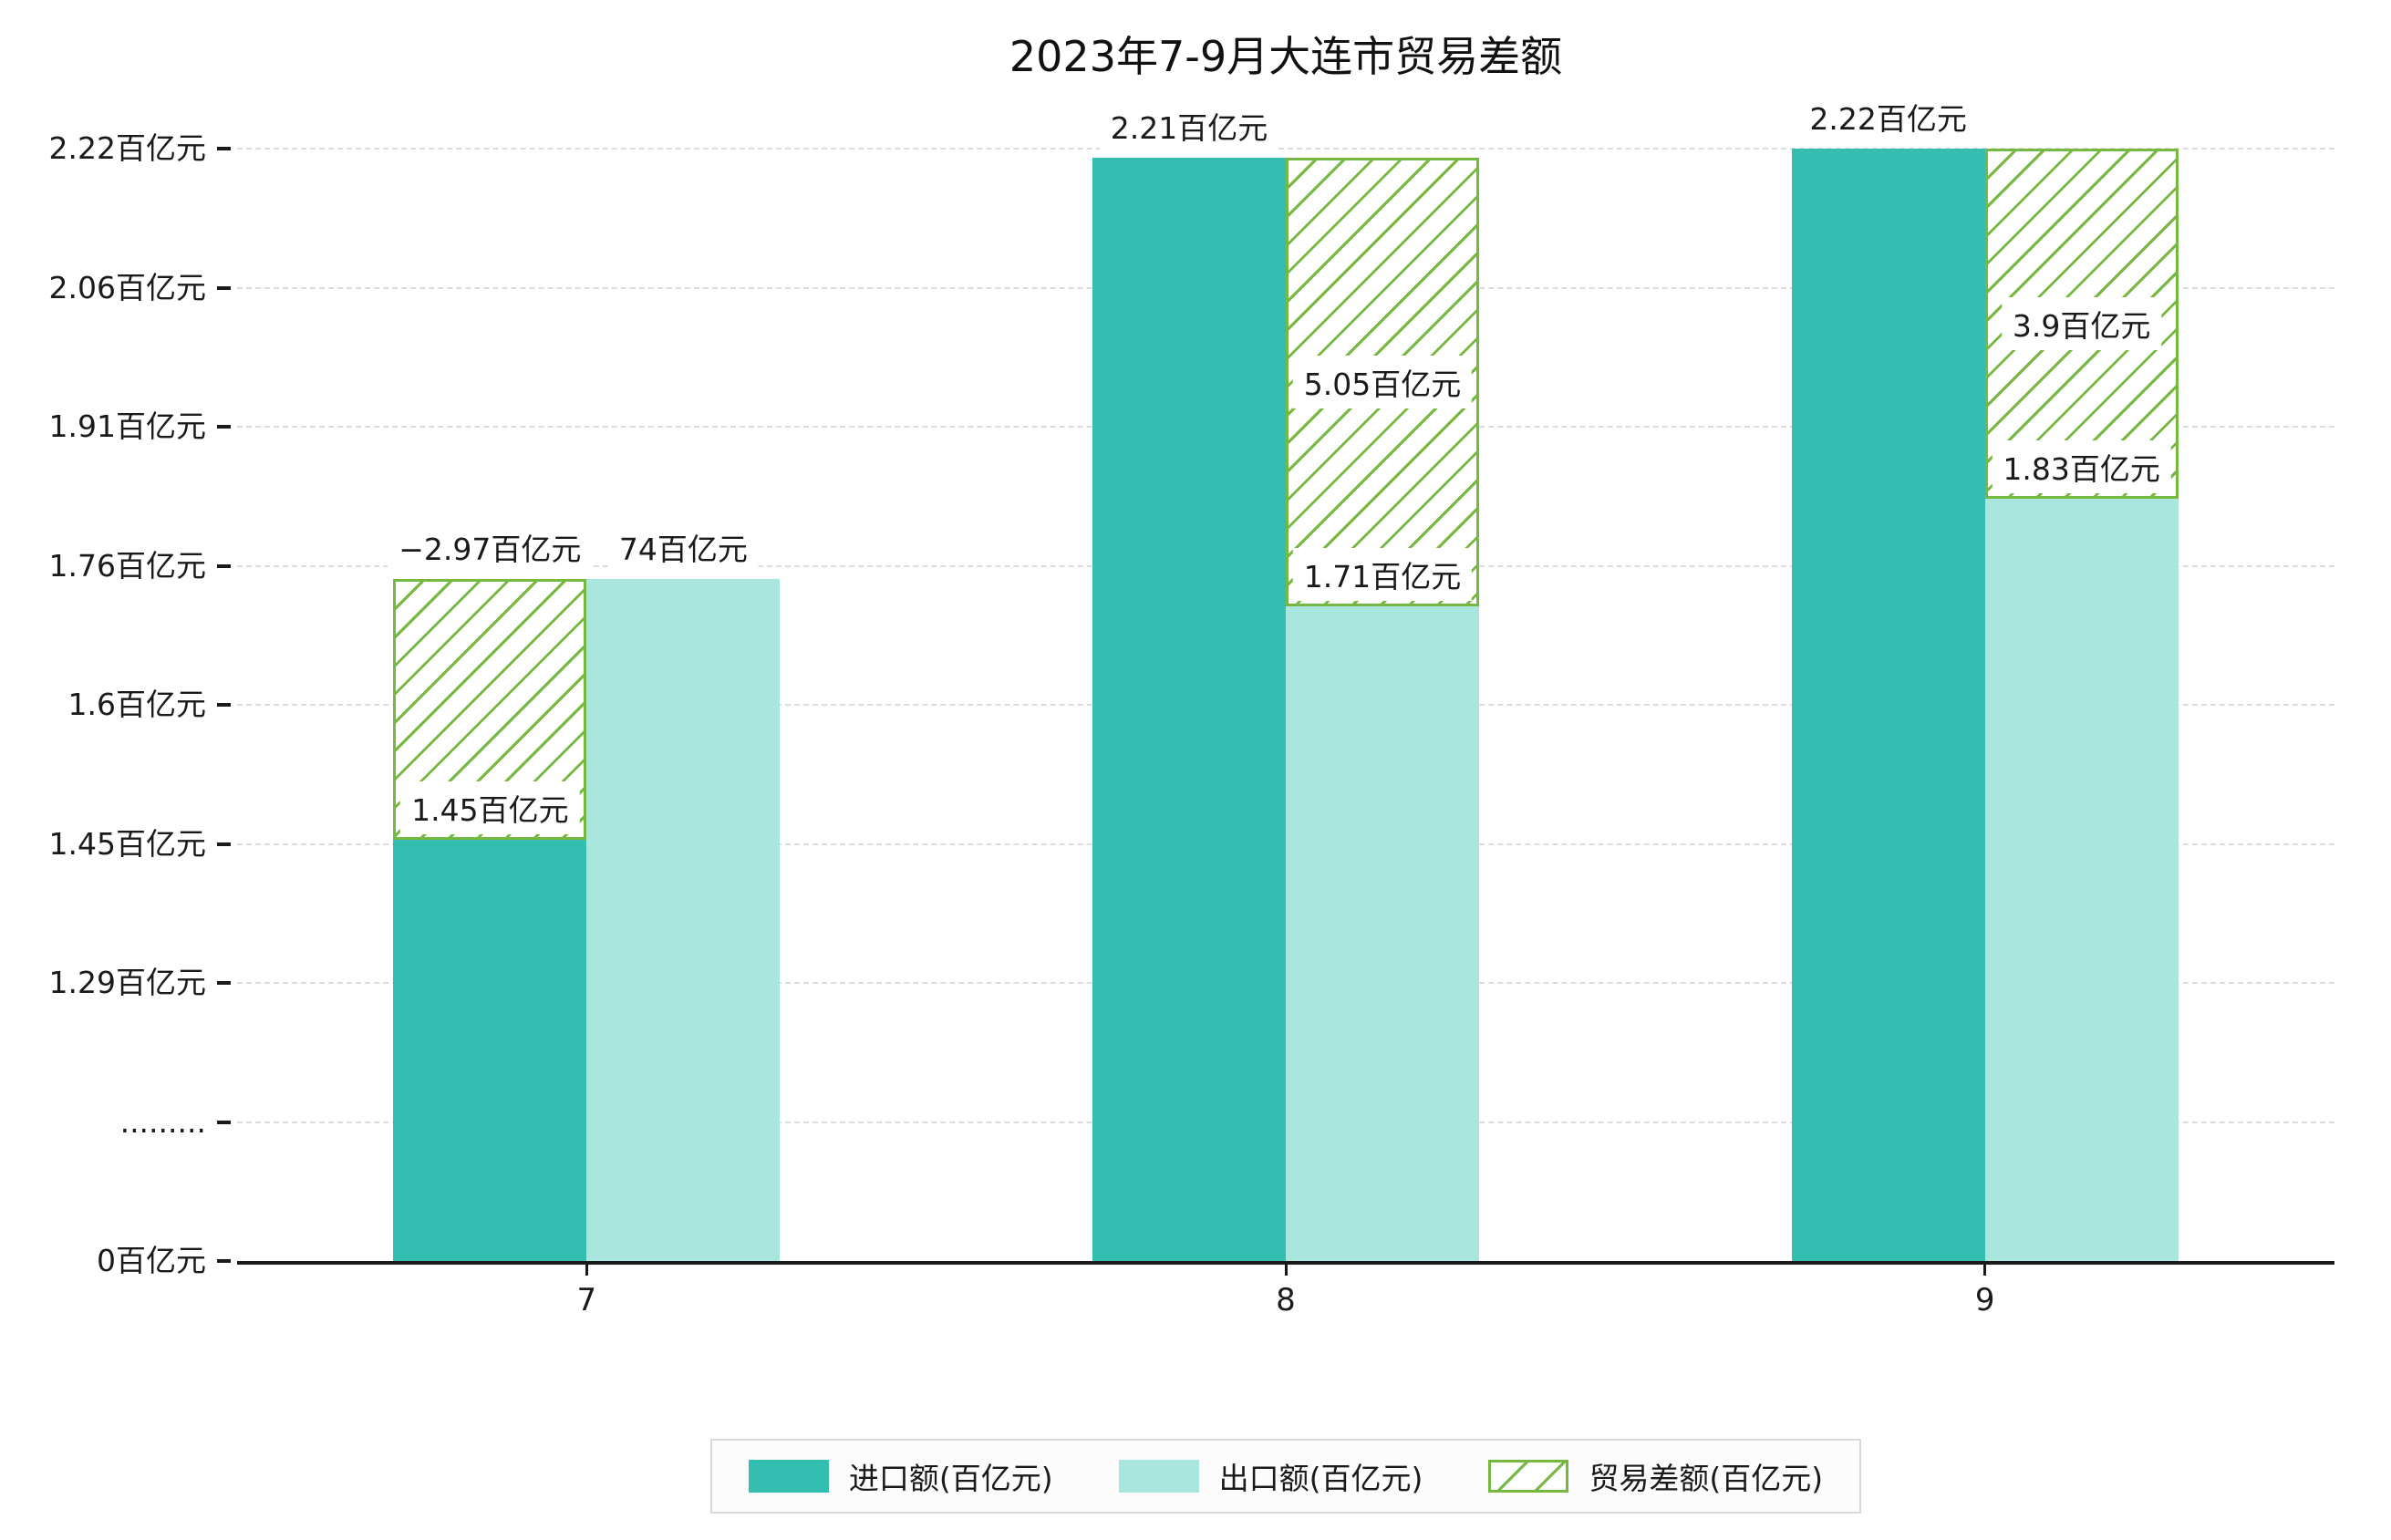 This screenshot has height=1540, width=2391. I want to click on legend: 进口额(百亿元) 出口额(百亿元) 贸易差额(百亿元), so click(1285, 1476).